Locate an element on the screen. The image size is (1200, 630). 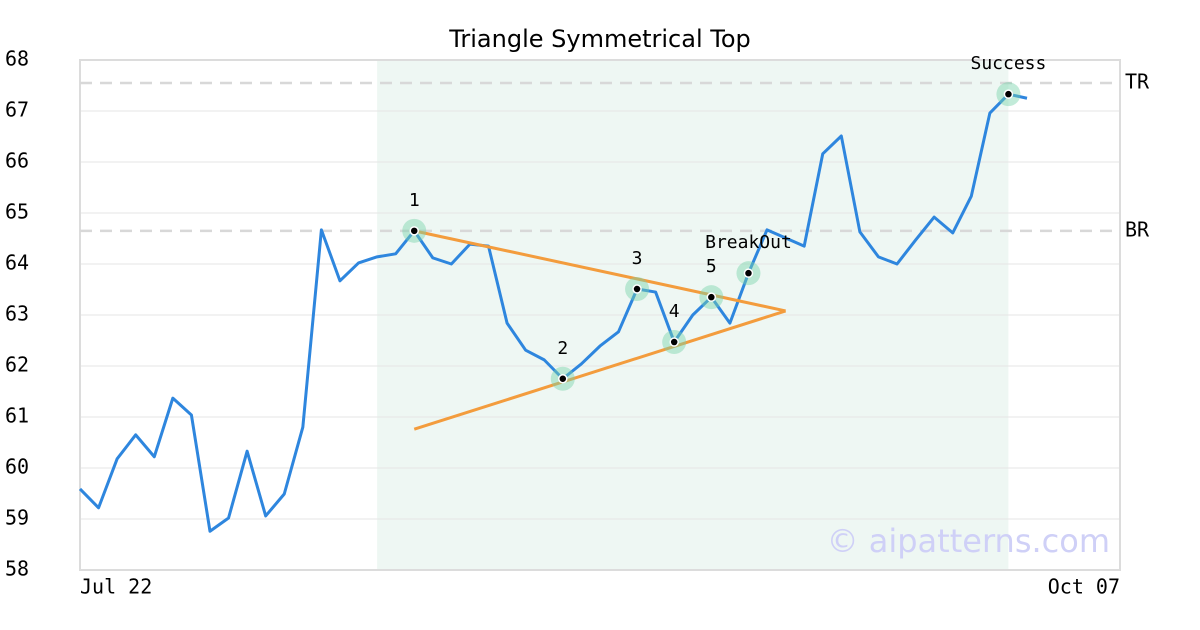
x-tick-label: Oct 07 is located at coordinates (1084, 587).